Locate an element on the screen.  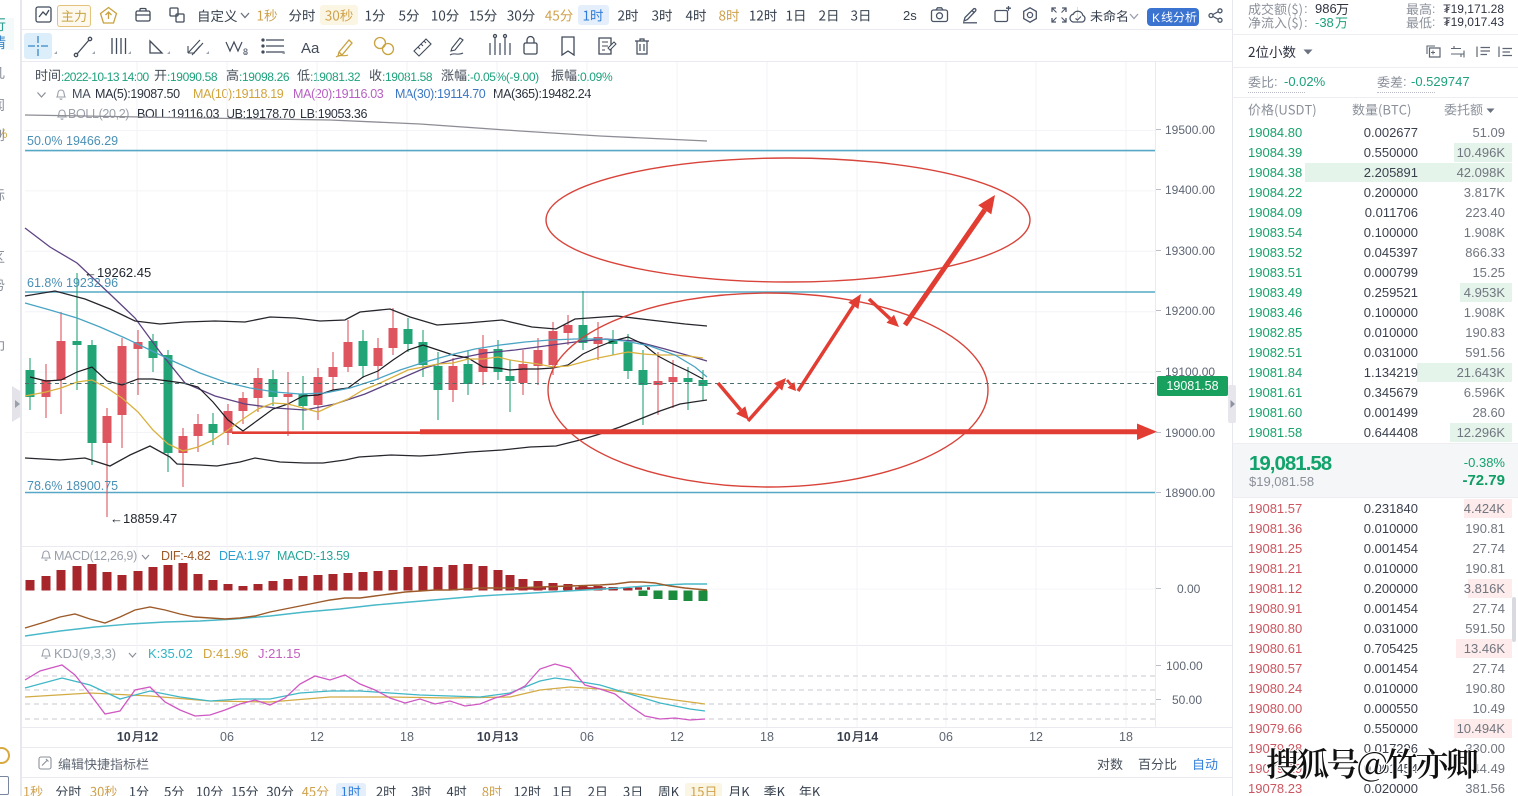
svg-text: Aa is located at coordinates (310, 48).